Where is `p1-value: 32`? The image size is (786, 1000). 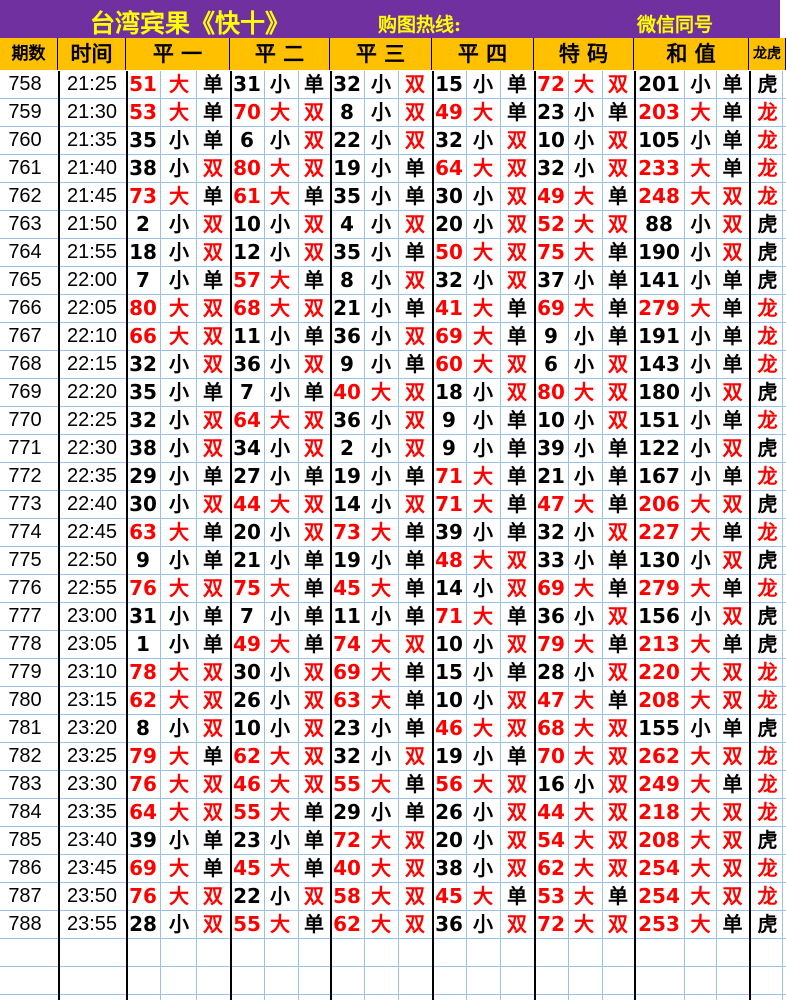
p1-value: 32 is located at coordinates (143, 420).